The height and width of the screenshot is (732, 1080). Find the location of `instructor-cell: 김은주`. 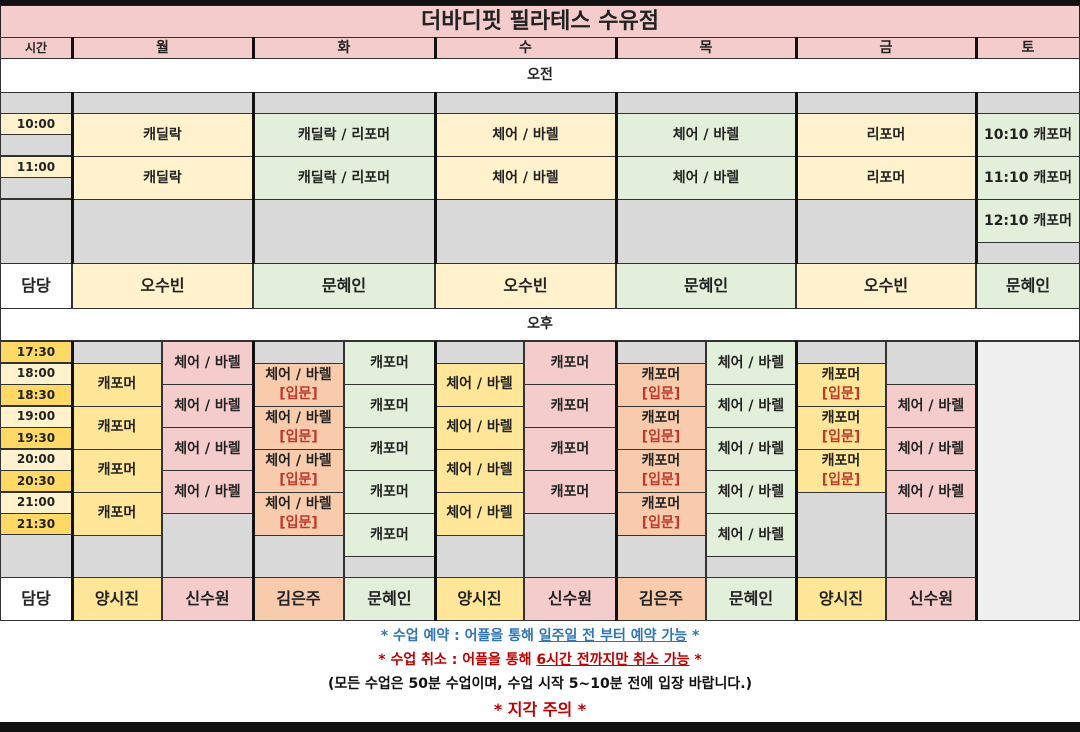

instructor-cell: 김은주 is located at coordinates (298, 599).